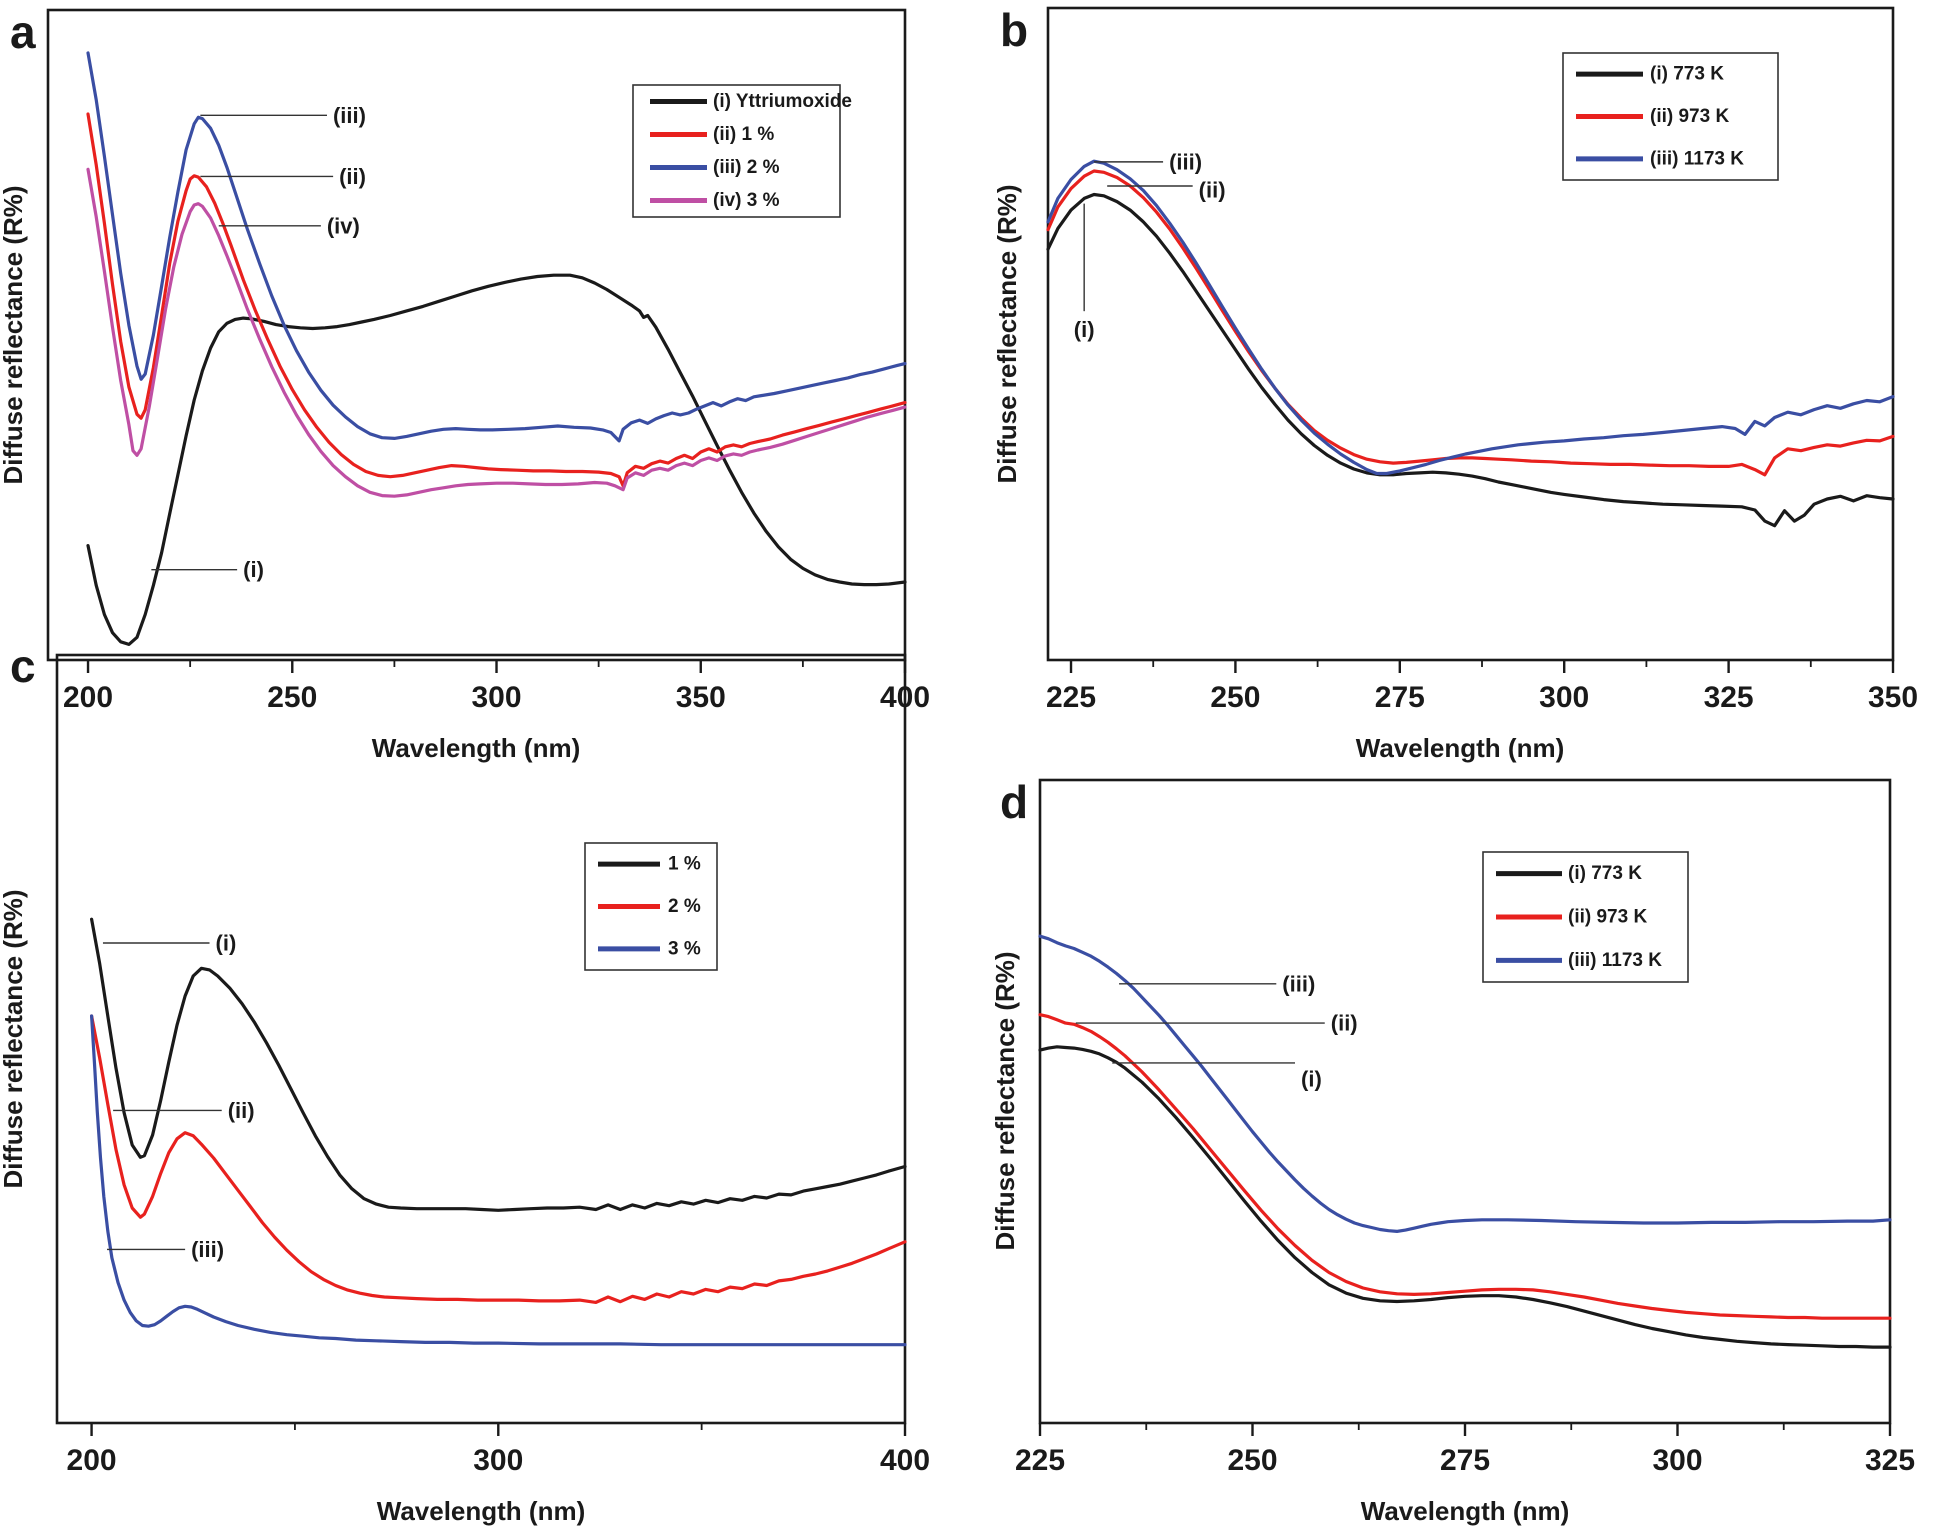  I want to click on panel-a-x-tick-label: 300, so click(496, 697).